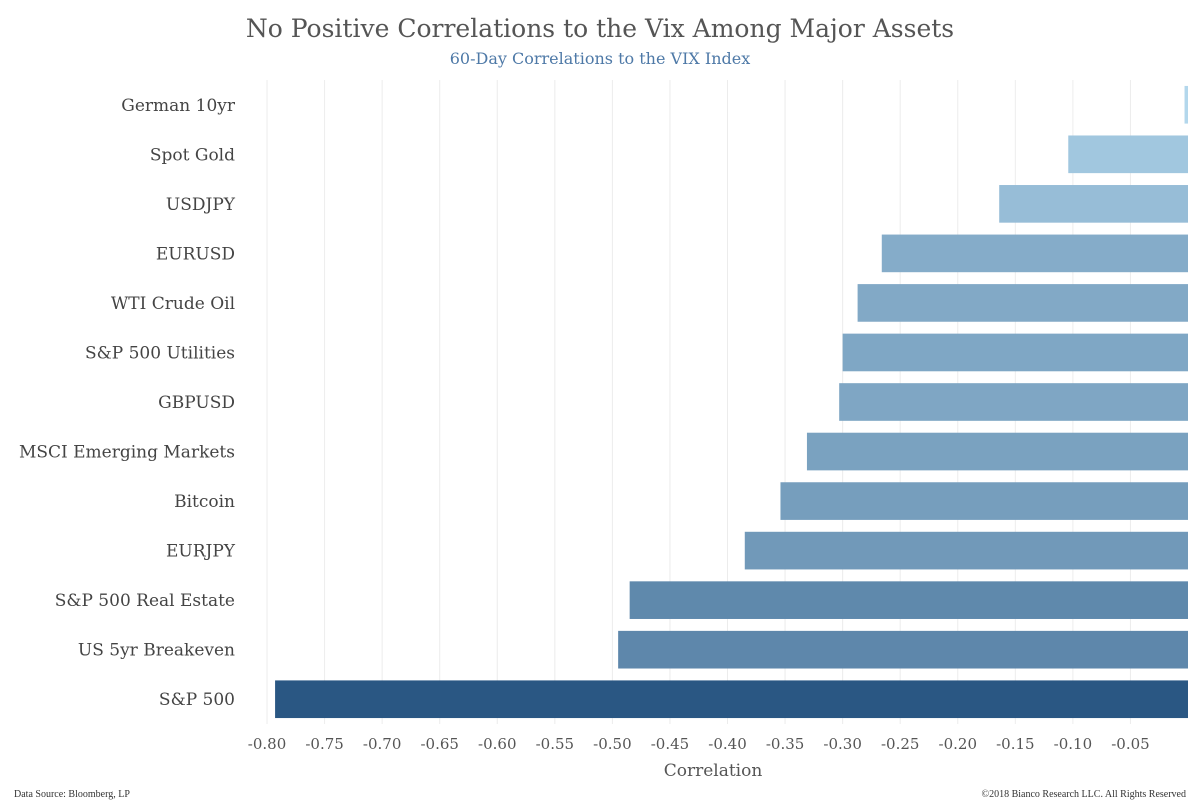 This screenshot has width=1200, height=800. I want to click on category-label: German 10yr, so click(178, 106).